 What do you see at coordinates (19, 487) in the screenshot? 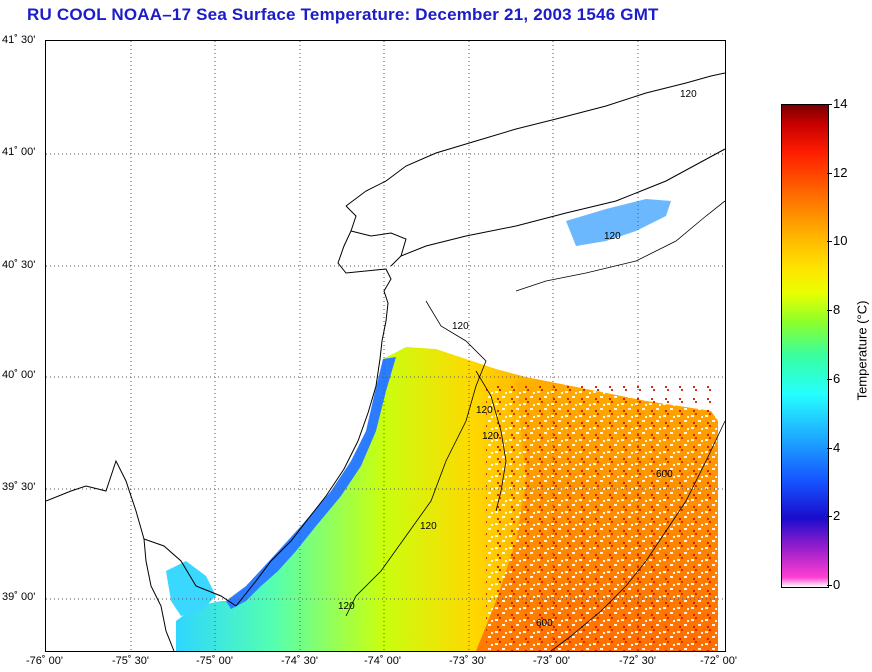
I see `lat-label-39-30: 39˚ 30'` at bounding box center [19, 487].